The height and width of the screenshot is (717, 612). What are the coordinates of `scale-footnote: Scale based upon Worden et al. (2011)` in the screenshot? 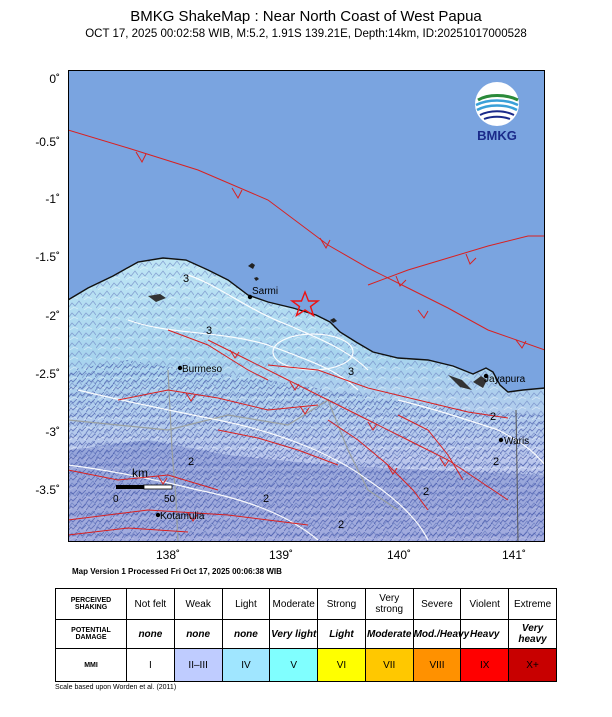 It's located at (116, 687).